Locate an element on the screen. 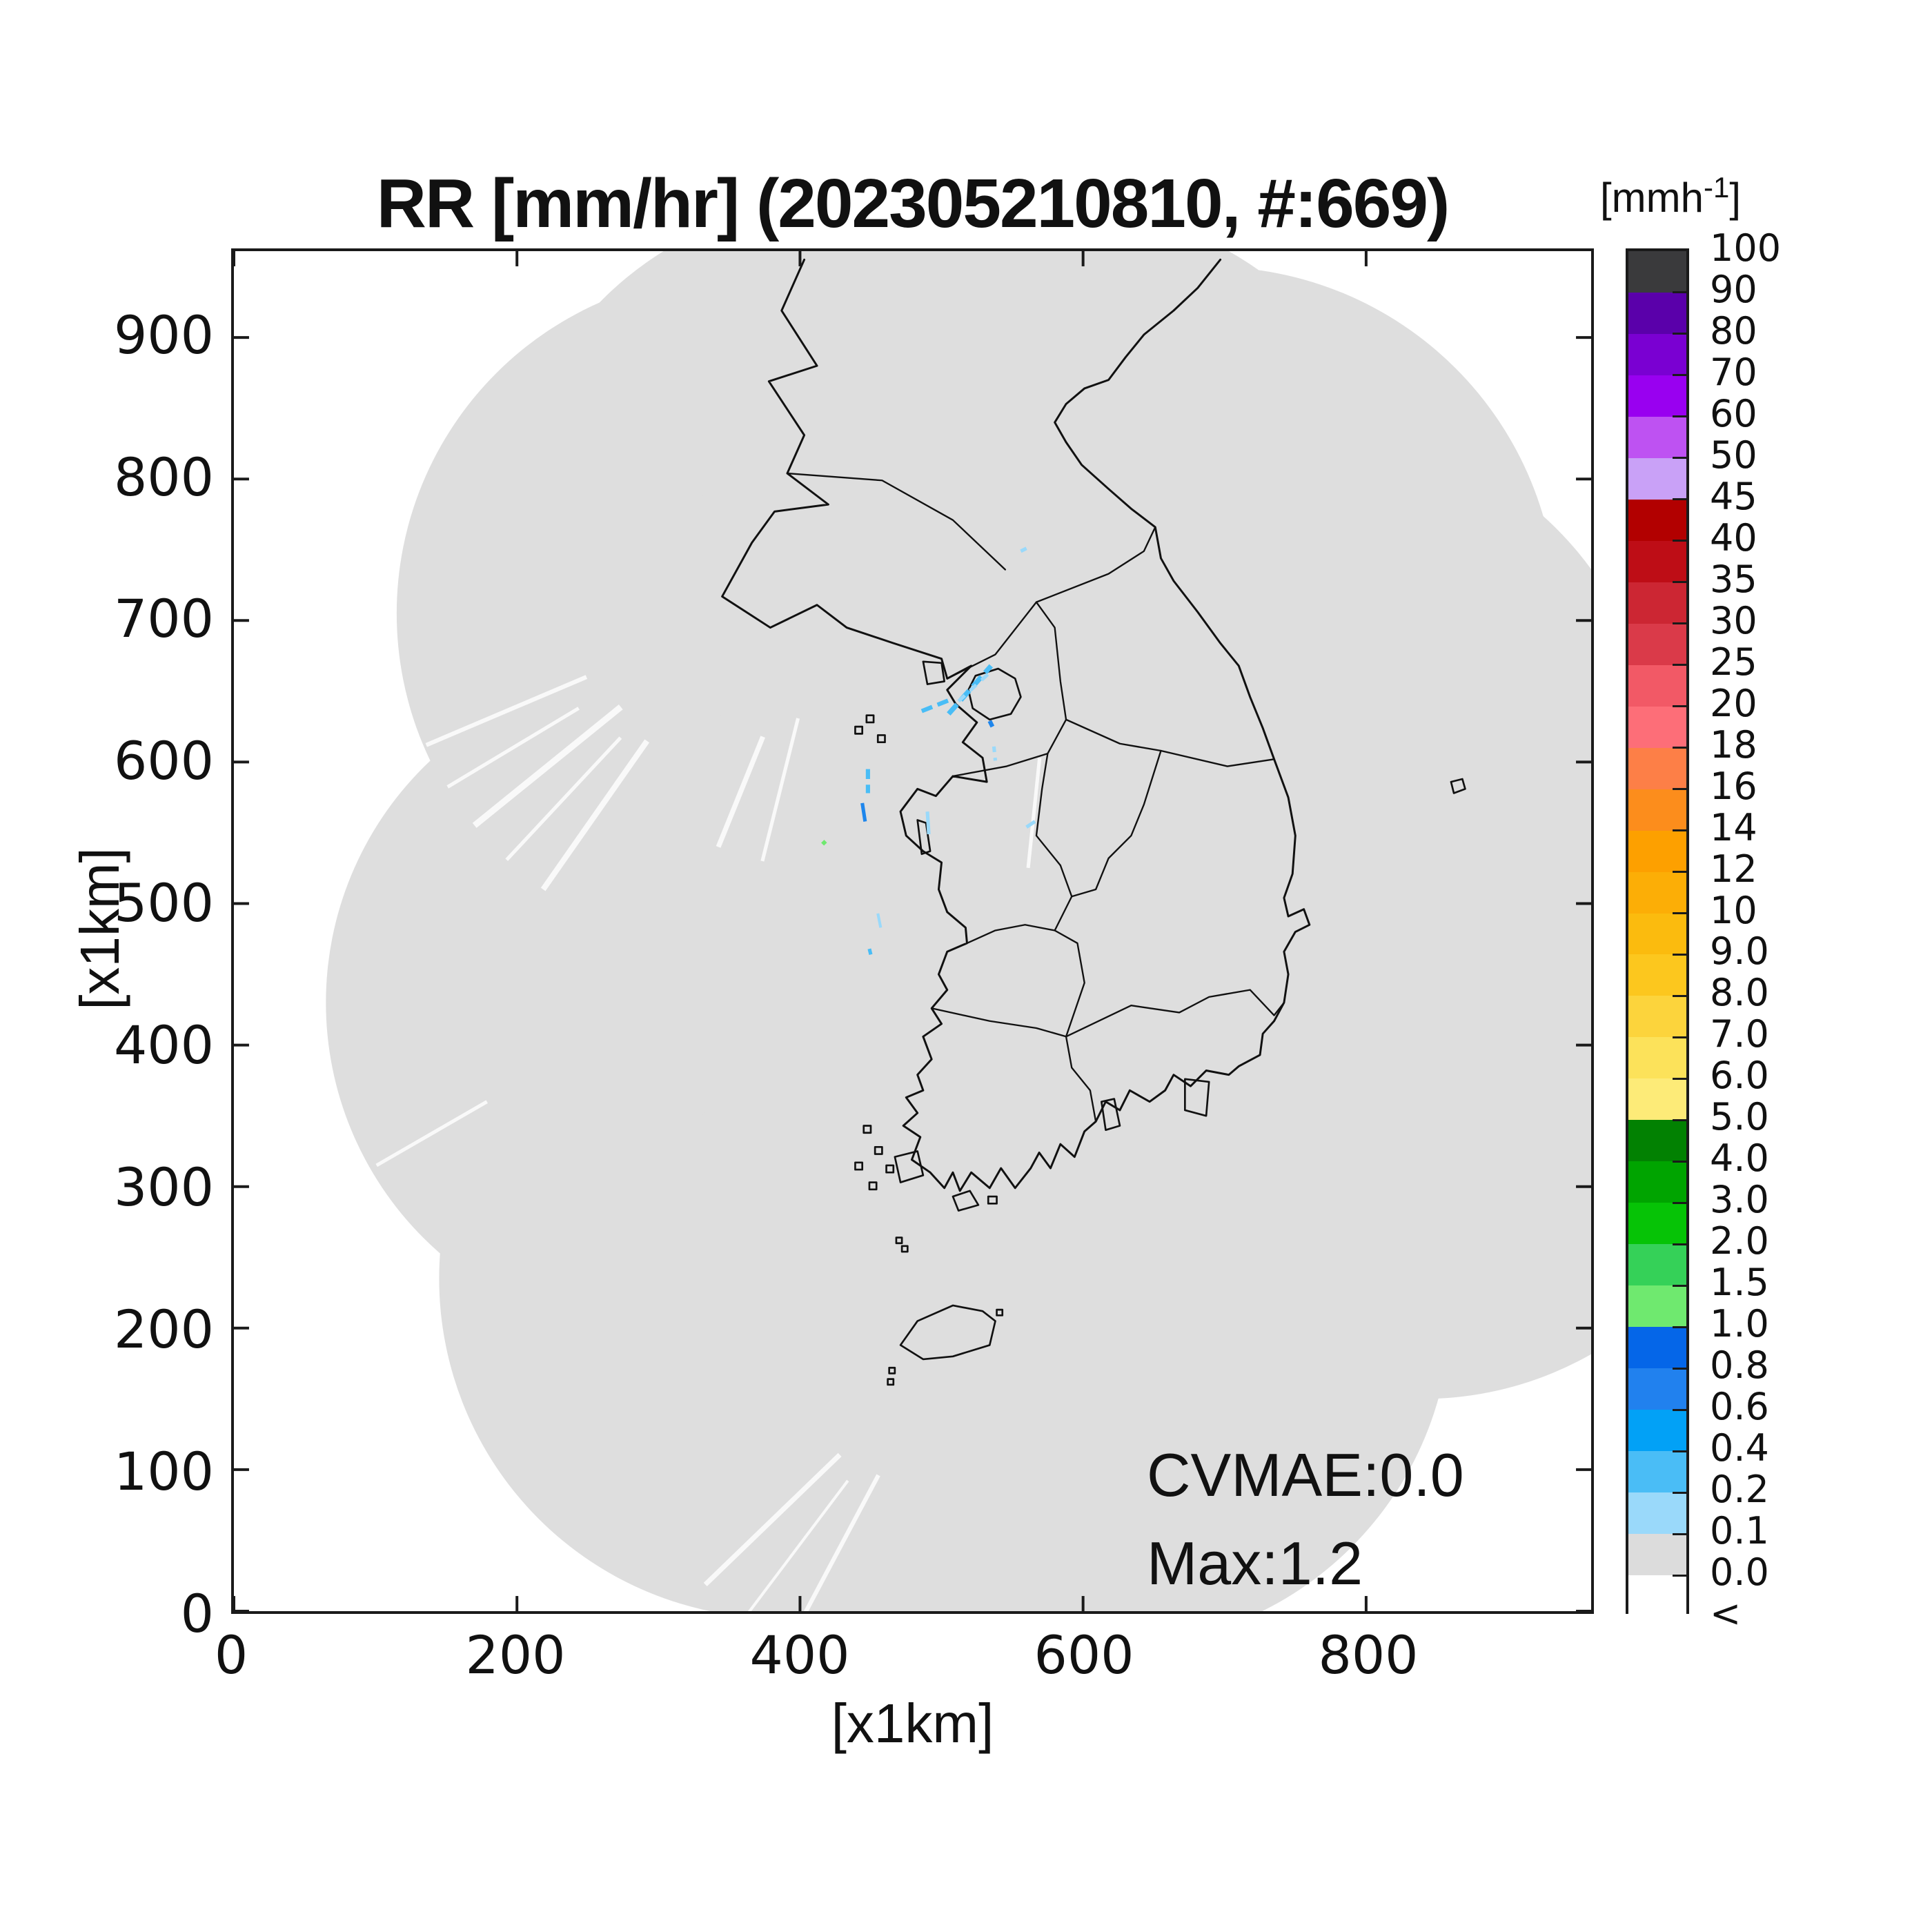 The height and width of the screenshot is (1932, 1932). colorbar-tick-label: 1.0 is located at coordinates (1739, 1324).